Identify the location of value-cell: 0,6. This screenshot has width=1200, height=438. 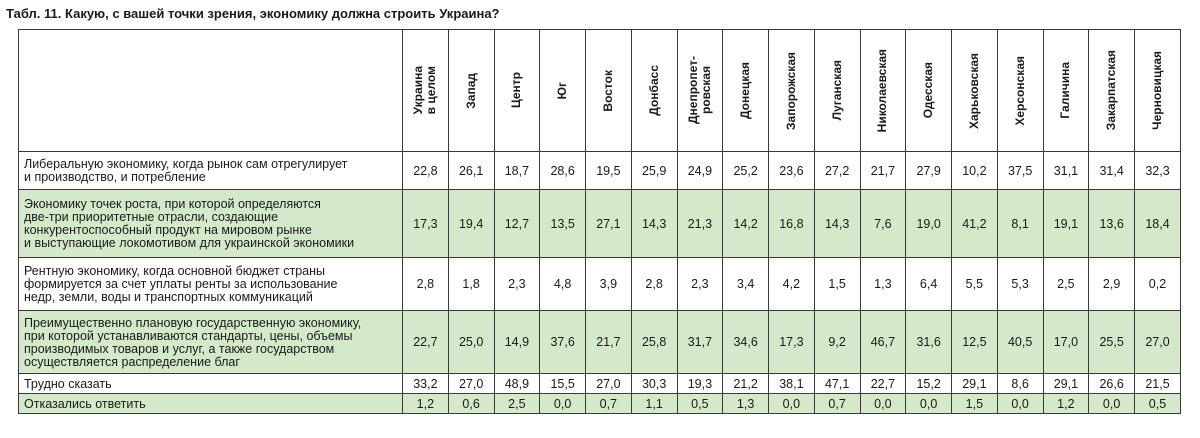
(471, 403).